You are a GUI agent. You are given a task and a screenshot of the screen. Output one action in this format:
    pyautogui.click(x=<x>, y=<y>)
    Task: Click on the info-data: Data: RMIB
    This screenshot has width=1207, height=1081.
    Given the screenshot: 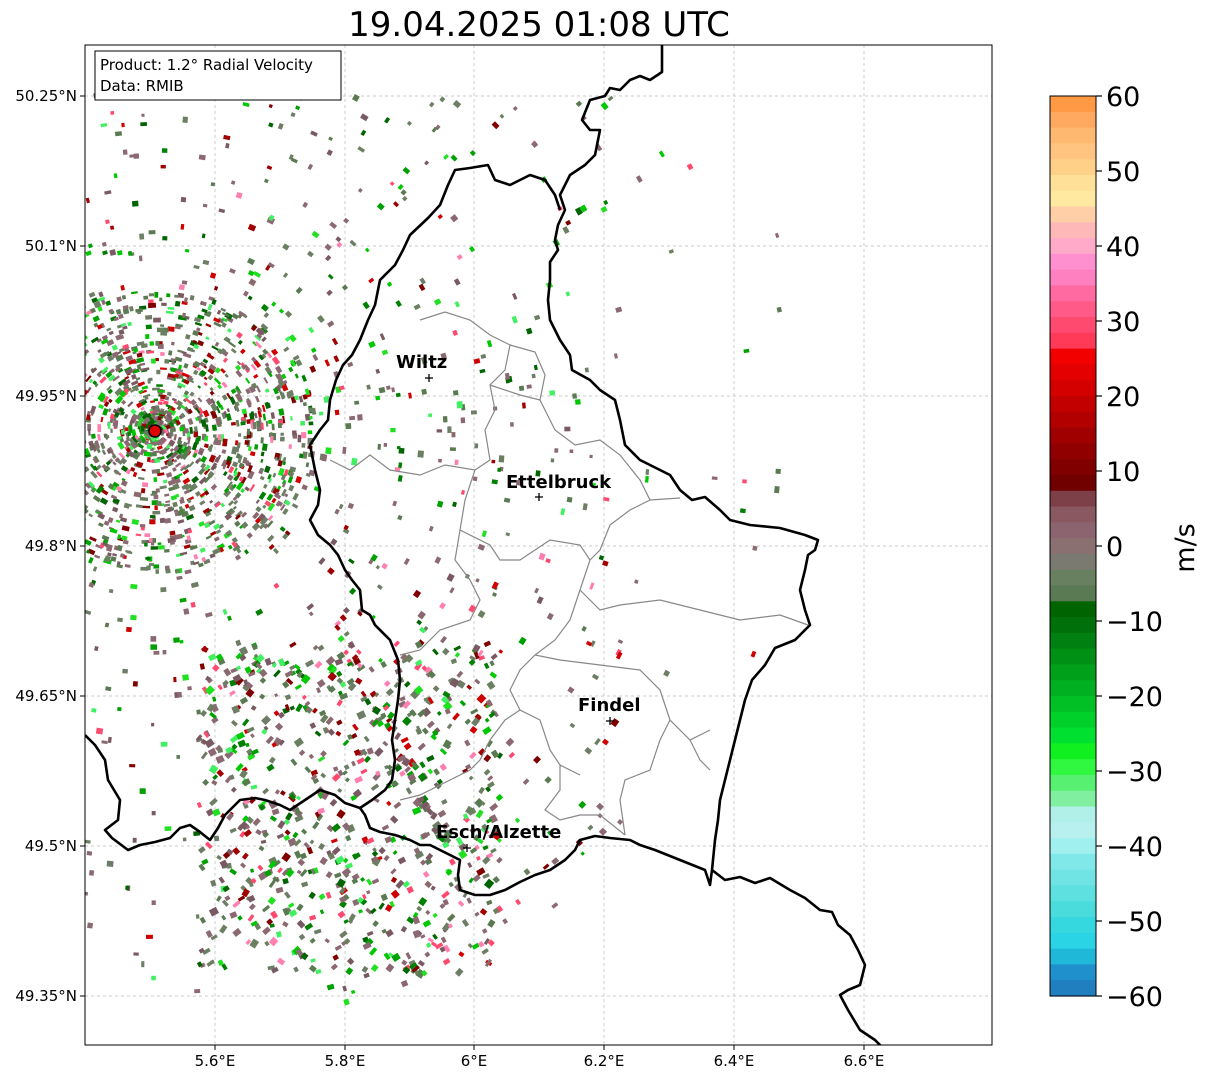 What is the action you would take?
    pyautogui.click(x=142, y=86)
    